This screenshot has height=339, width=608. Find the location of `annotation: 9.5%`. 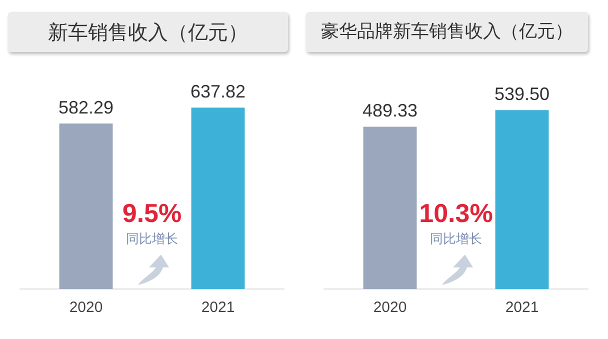

annotation: 9.5% is located at coordinates (152, 213).